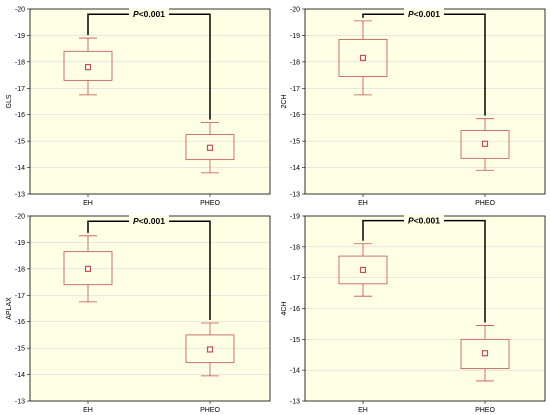 Image resolution: width=550 pixels, height=415 pixels. Describe the element at coordinates (9, 308) in the screenshot. I see `y-axis-label: APLAX` at that location.